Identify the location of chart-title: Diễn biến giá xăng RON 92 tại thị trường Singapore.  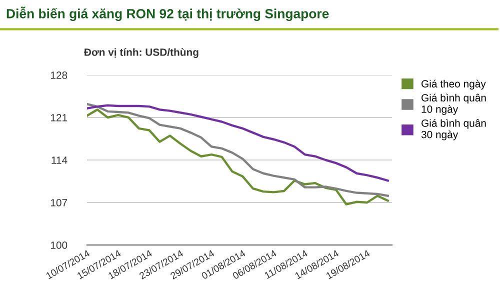
(167, 14).